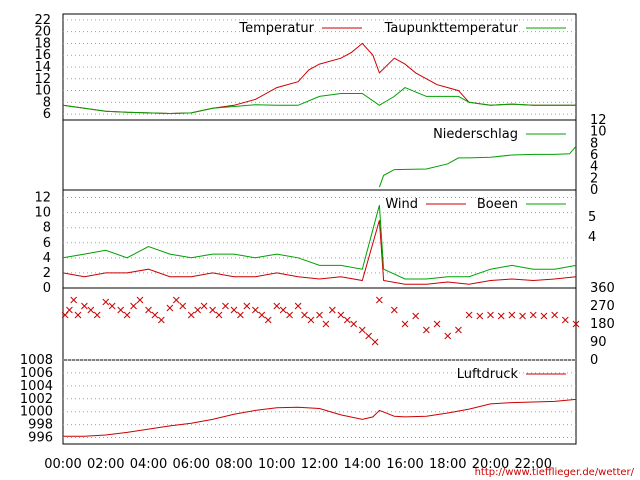 This screenshot has height=480, width=640. What do you see at coordinates (592, 217) in the screenshot?
I see `right-tick-label: 5` at bounding box center [592, 217].